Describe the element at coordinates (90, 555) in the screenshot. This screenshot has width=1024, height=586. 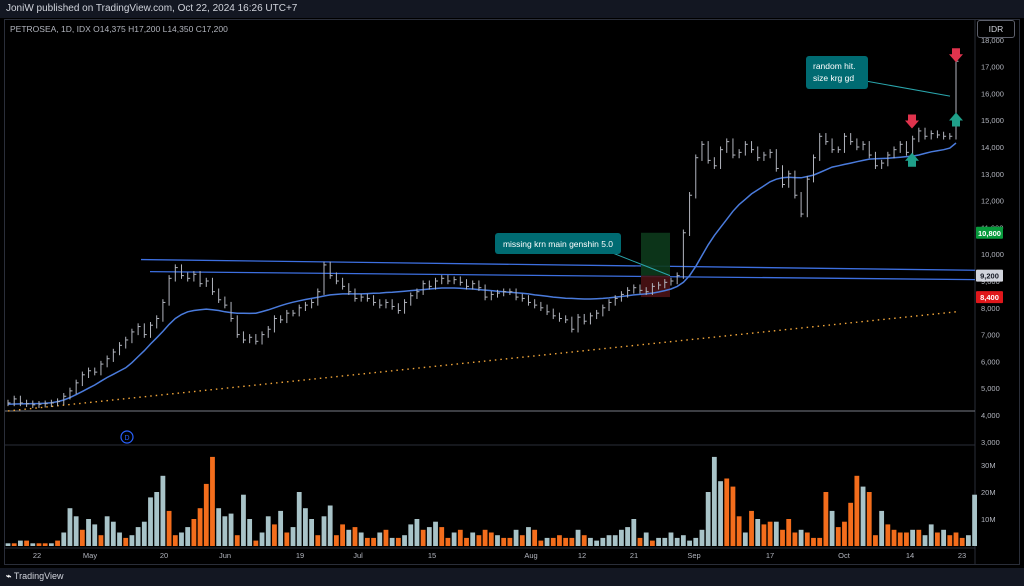
I see `time-tick-label: May` at that location.